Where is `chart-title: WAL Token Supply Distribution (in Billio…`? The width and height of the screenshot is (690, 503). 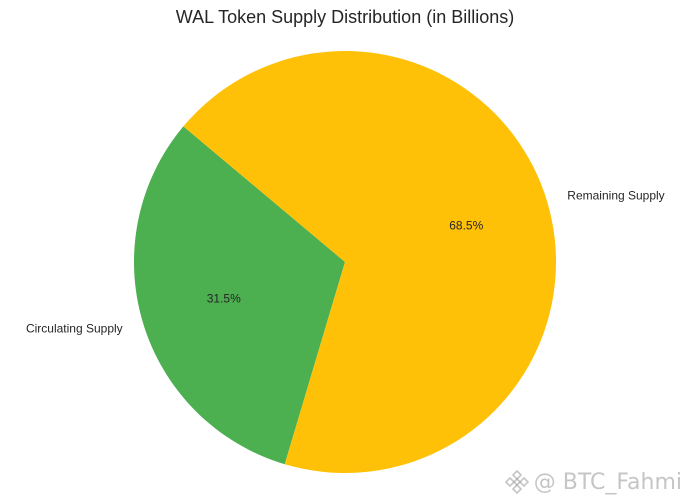
chart-title: WAL Token Supply Distribution (in Billio… is located at coordinates (345, 17).